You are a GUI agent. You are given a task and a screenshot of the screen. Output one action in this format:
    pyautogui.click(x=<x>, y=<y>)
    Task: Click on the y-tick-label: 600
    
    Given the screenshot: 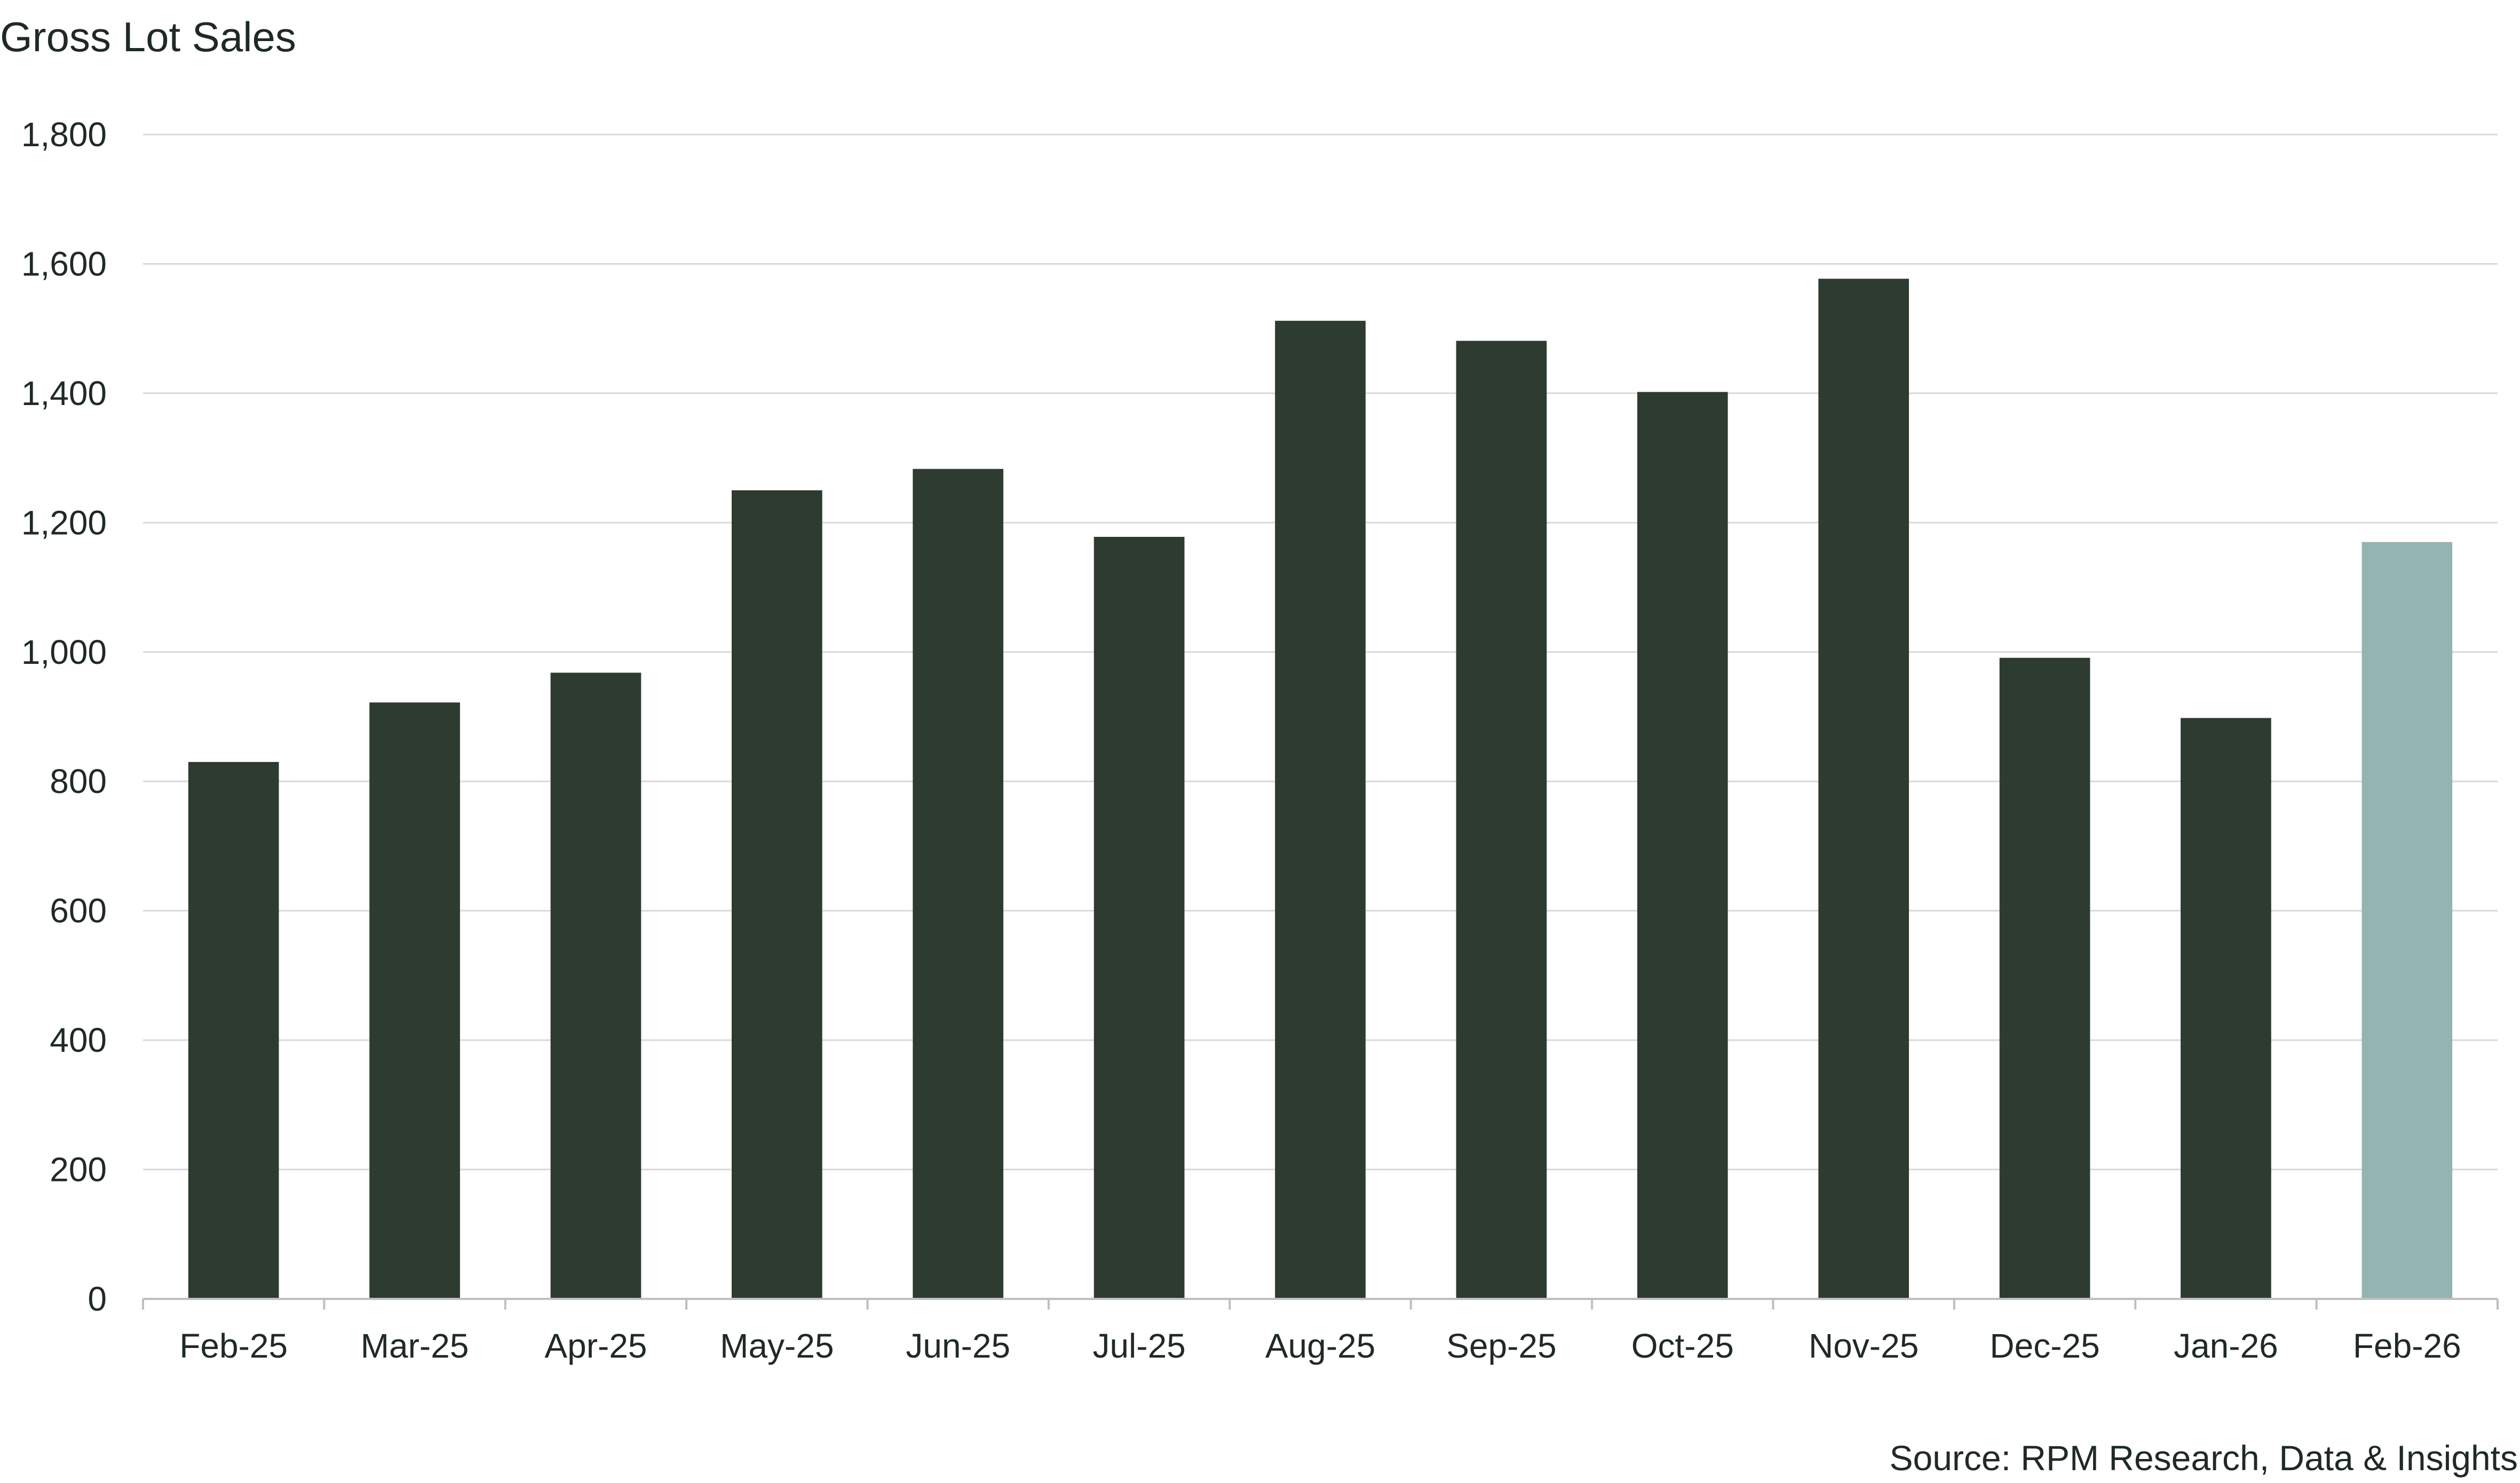 What is the action you would take?
    pyautogui.click(x=78, y=911)
    